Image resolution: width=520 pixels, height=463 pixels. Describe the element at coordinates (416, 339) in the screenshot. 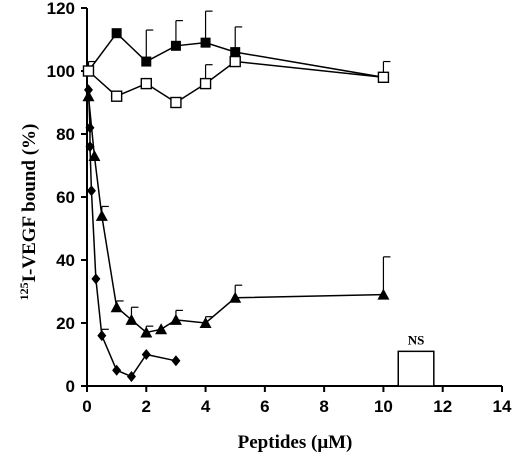

I see `ns-bar-label: NS` at that location.